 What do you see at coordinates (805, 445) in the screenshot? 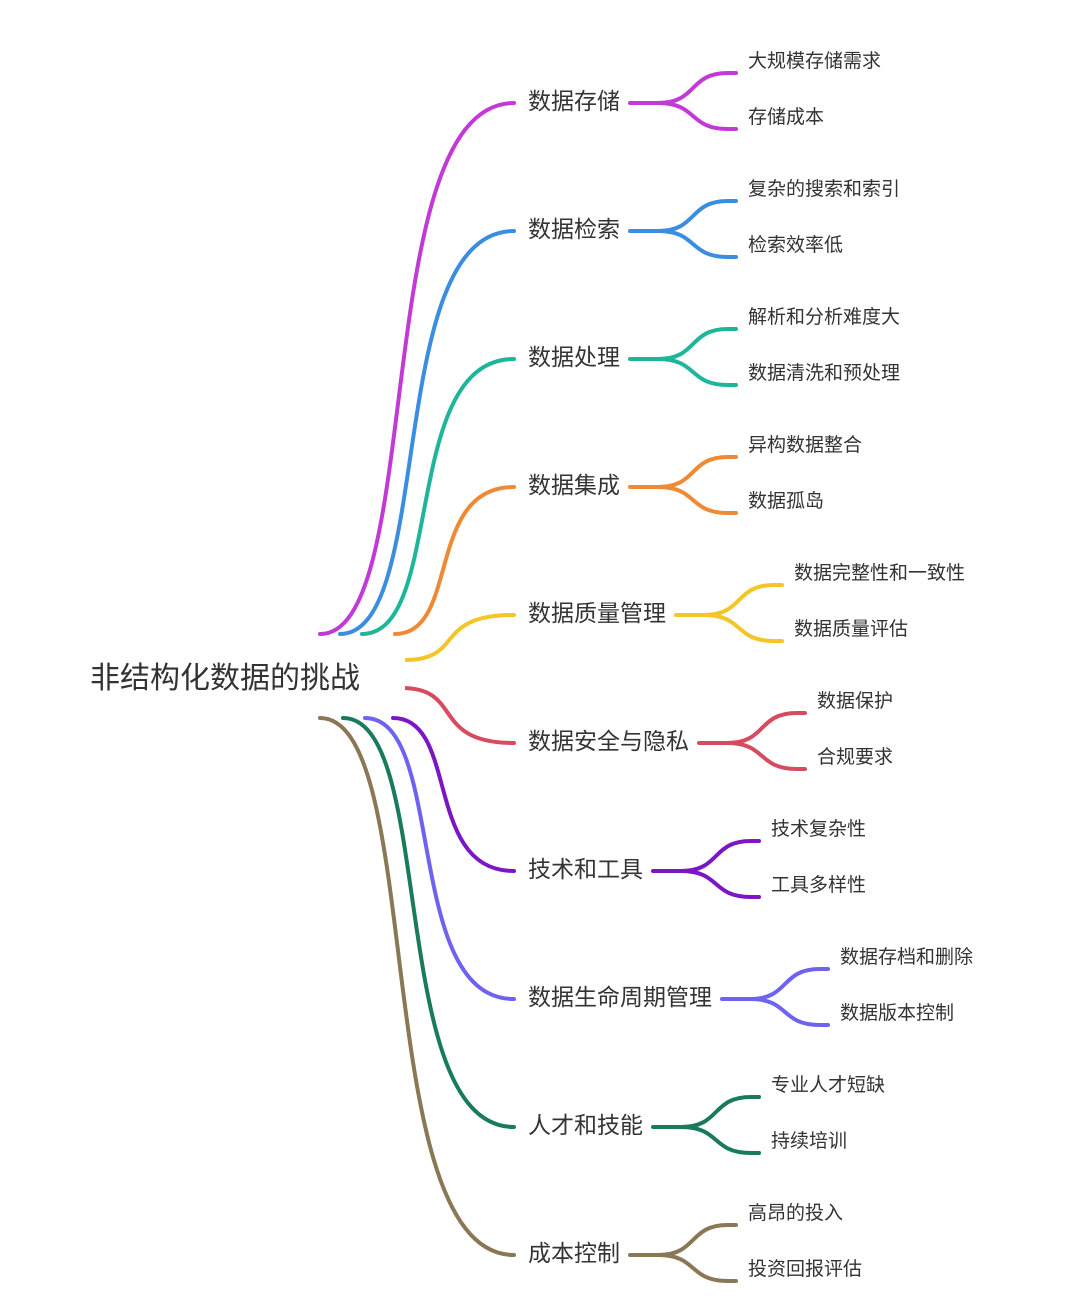
I see `leaf-label: 异构数据整合` at bounding box center [805, 445].